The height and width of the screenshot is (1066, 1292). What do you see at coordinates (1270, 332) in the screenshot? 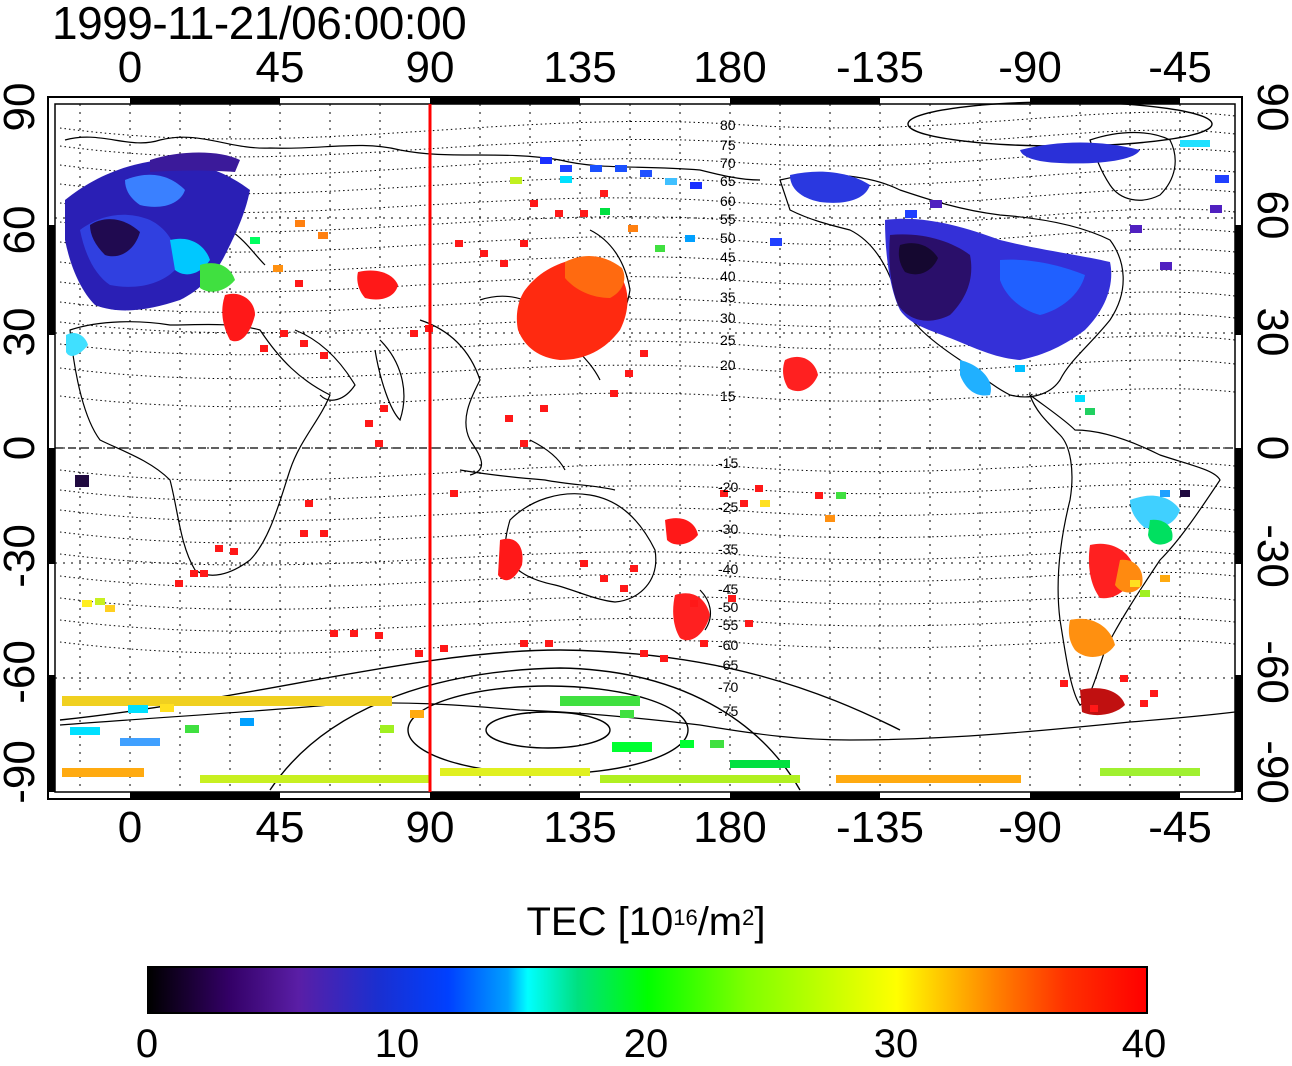
I see `right-lat-label: 30` at bounding box center [1270, 332].